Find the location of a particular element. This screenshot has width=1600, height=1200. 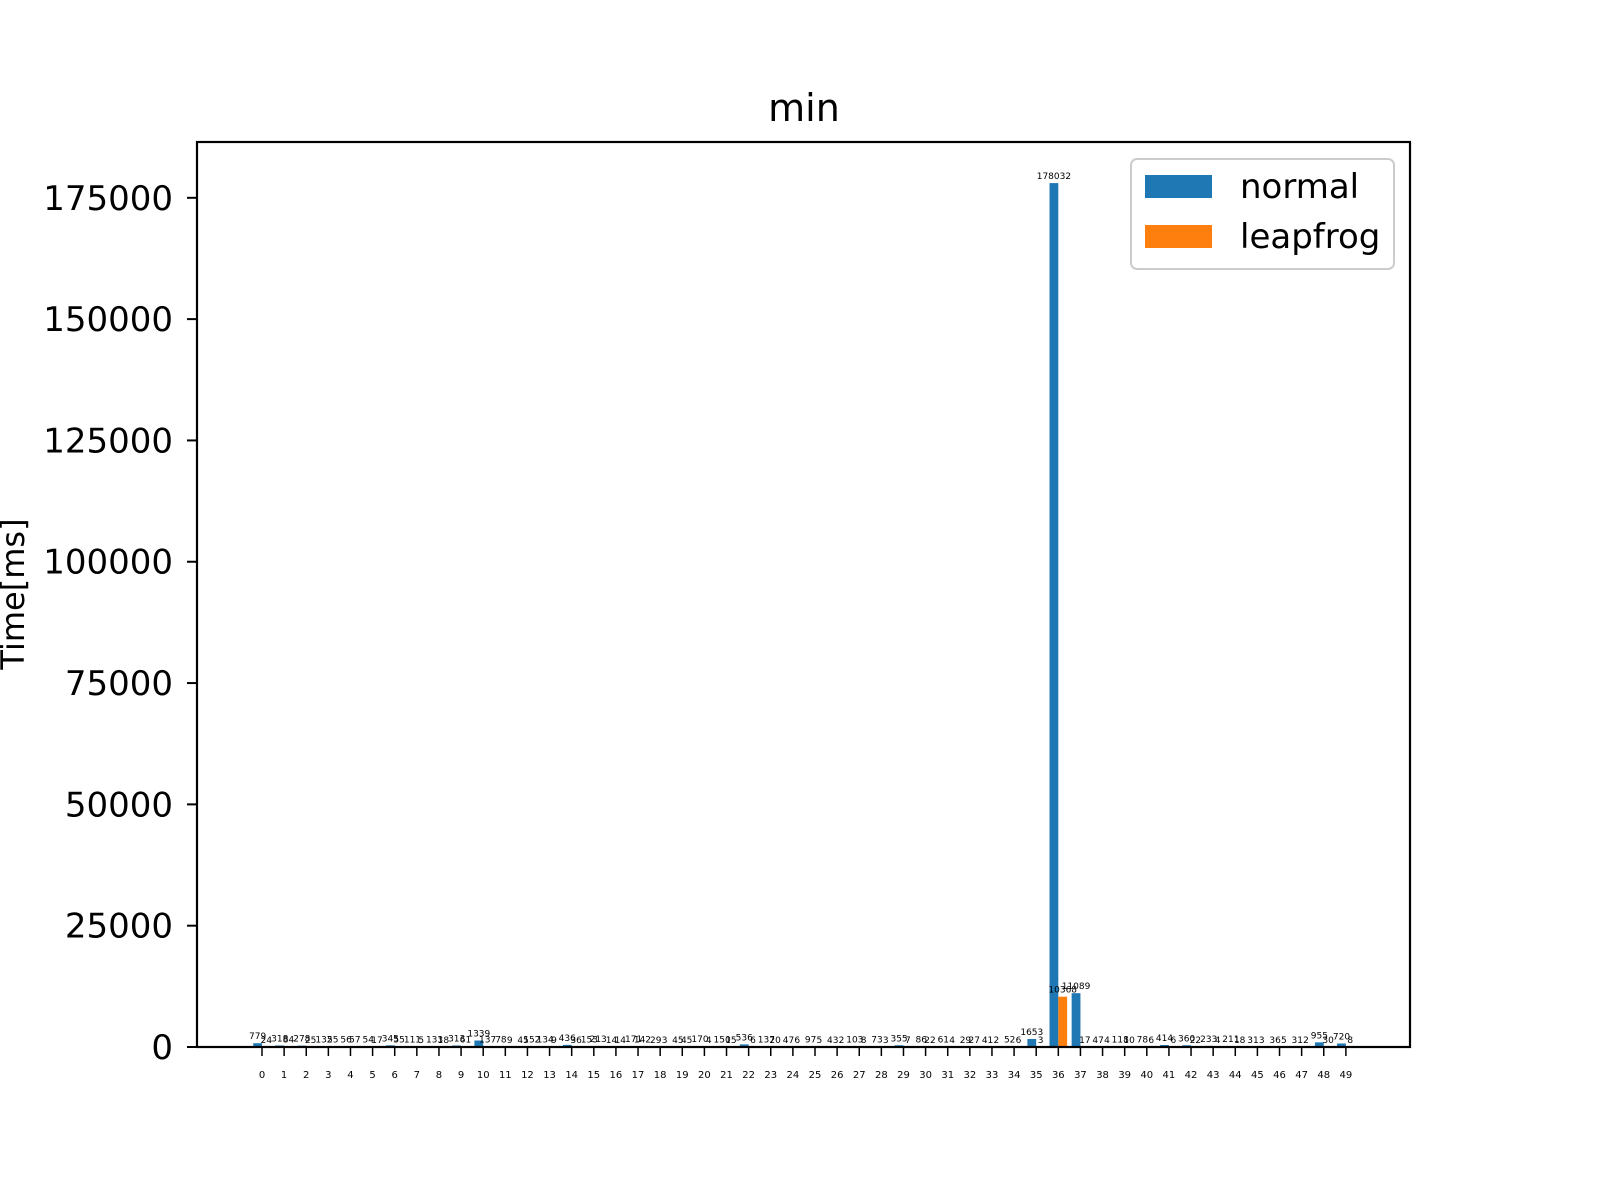

bar-value-label: 211 is located at coordinates (1230, 1040).